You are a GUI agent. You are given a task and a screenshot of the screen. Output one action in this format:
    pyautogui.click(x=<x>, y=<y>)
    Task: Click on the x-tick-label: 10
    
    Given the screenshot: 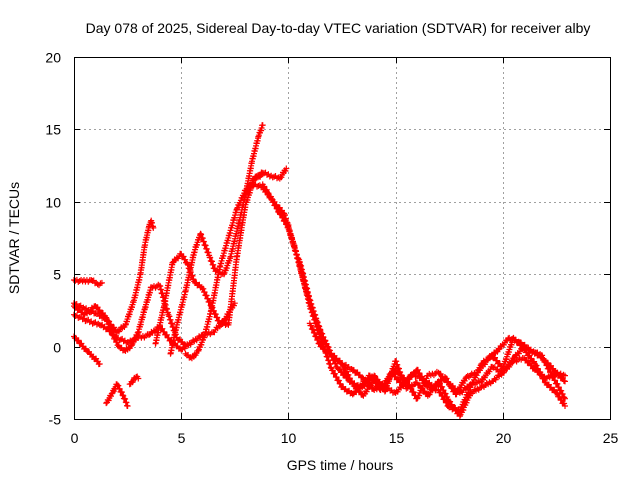 What is the action you would take?
    pyautogui.click(x=289, y=438)
    